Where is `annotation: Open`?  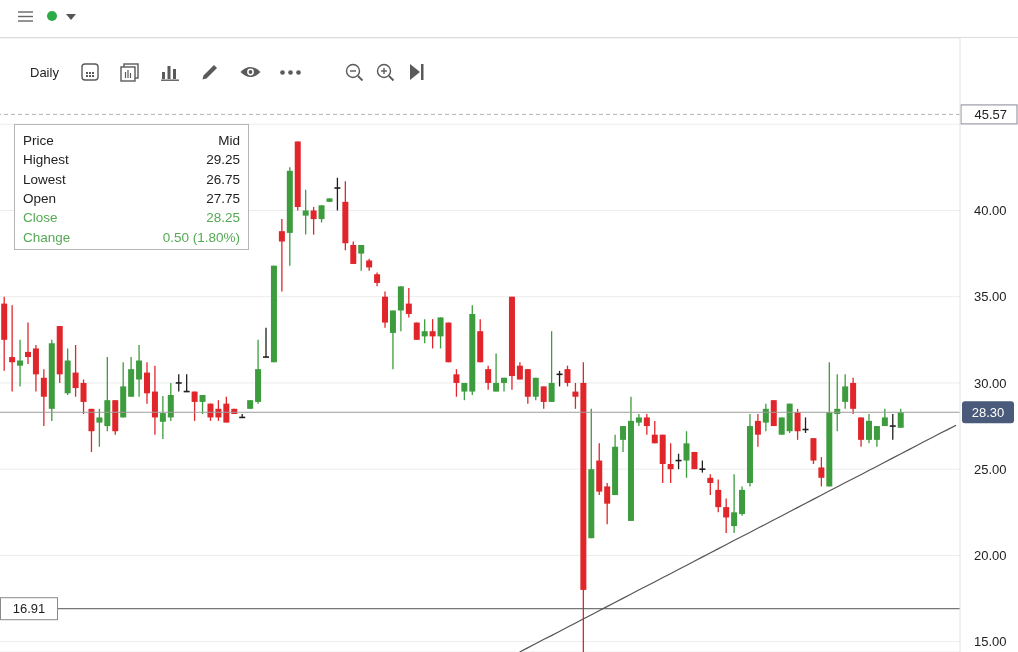
annotation: Open is located at coordinates (40, 198).